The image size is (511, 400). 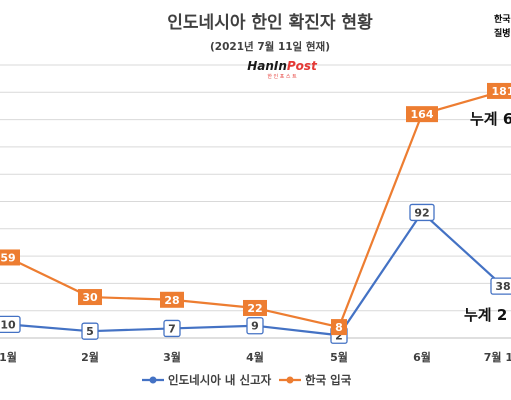 I want to click on data-label: 9, so click(x=255, y=326).